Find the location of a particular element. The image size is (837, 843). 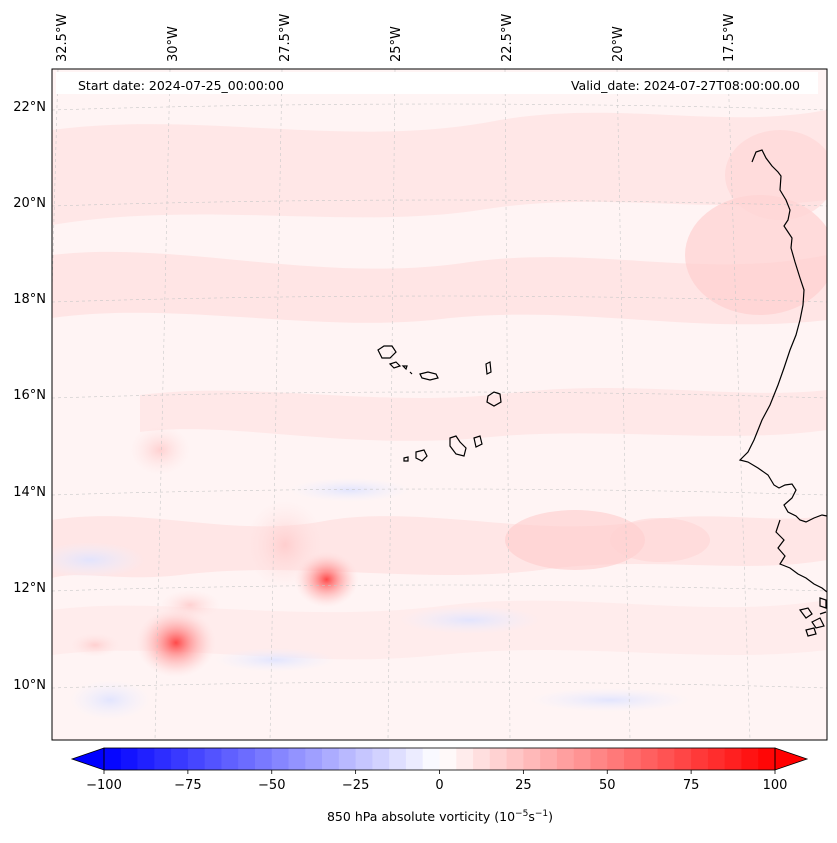

colorbar-tick-label: 0 is located at coordinates (439, 785).